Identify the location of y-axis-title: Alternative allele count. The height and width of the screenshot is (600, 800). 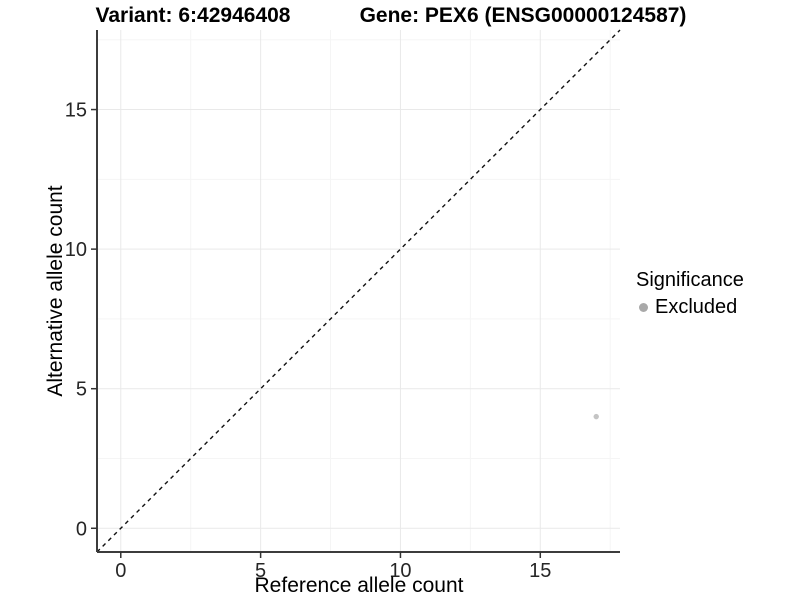
(55, 291).